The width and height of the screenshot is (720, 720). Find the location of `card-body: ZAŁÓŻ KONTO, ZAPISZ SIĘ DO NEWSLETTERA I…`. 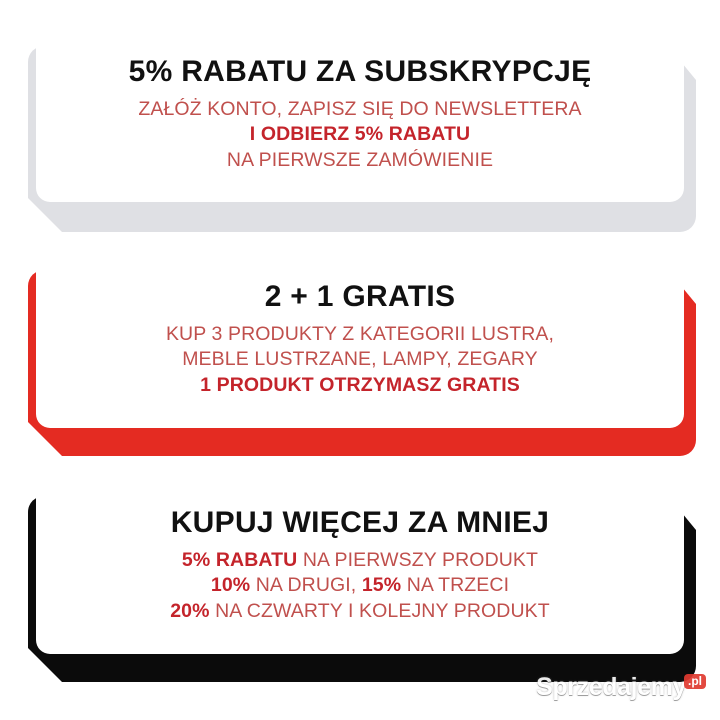

card-body: ZAŁÓŻ KONTO, ZAPISZ SIĘ DO NEWSLETTERA I… is located at coordinates (359, 136).